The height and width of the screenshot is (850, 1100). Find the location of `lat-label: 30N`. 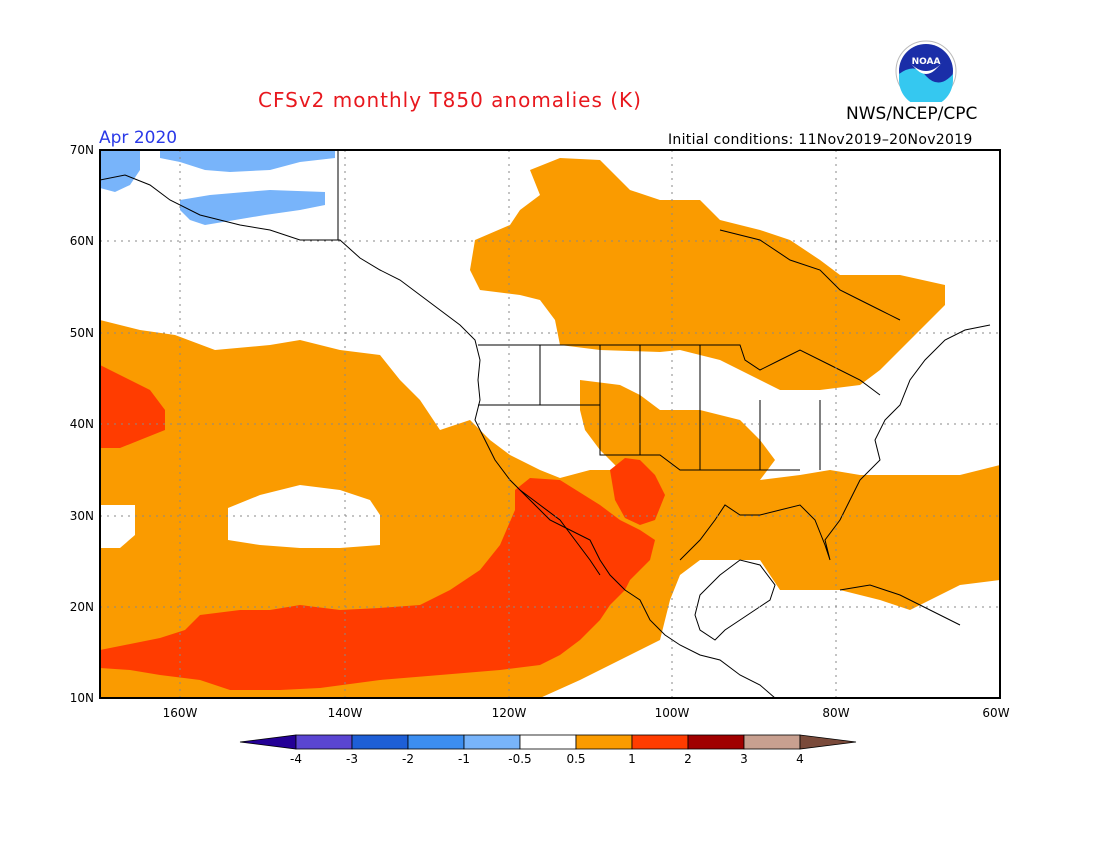

lat-label: 30N is located at coordinates (82, 516).